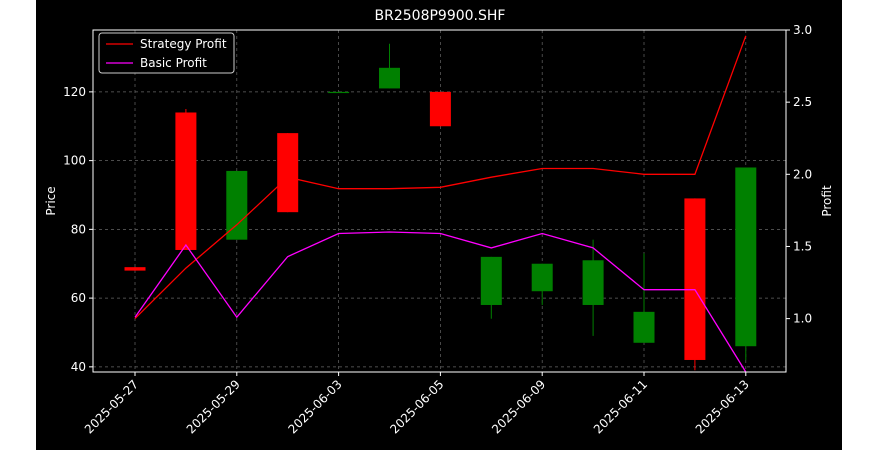 Image resolution: width=878 pixels, height=450 pixels. I want to click on y-left-tick-label-1: 60, so click(78, 298).